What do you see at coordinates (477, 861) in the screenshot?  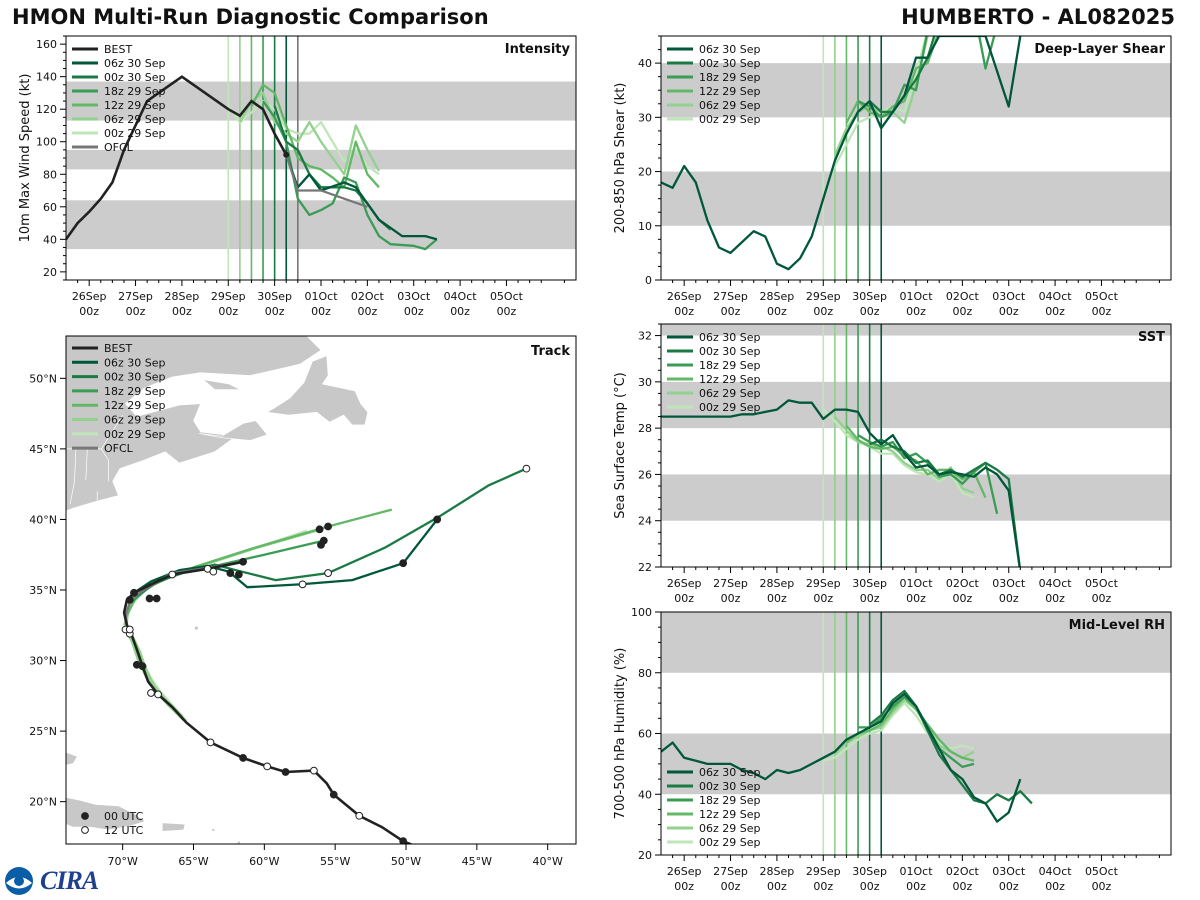 I see `track-xtick-label-5: 45°W` at bounding box center [477, 861].